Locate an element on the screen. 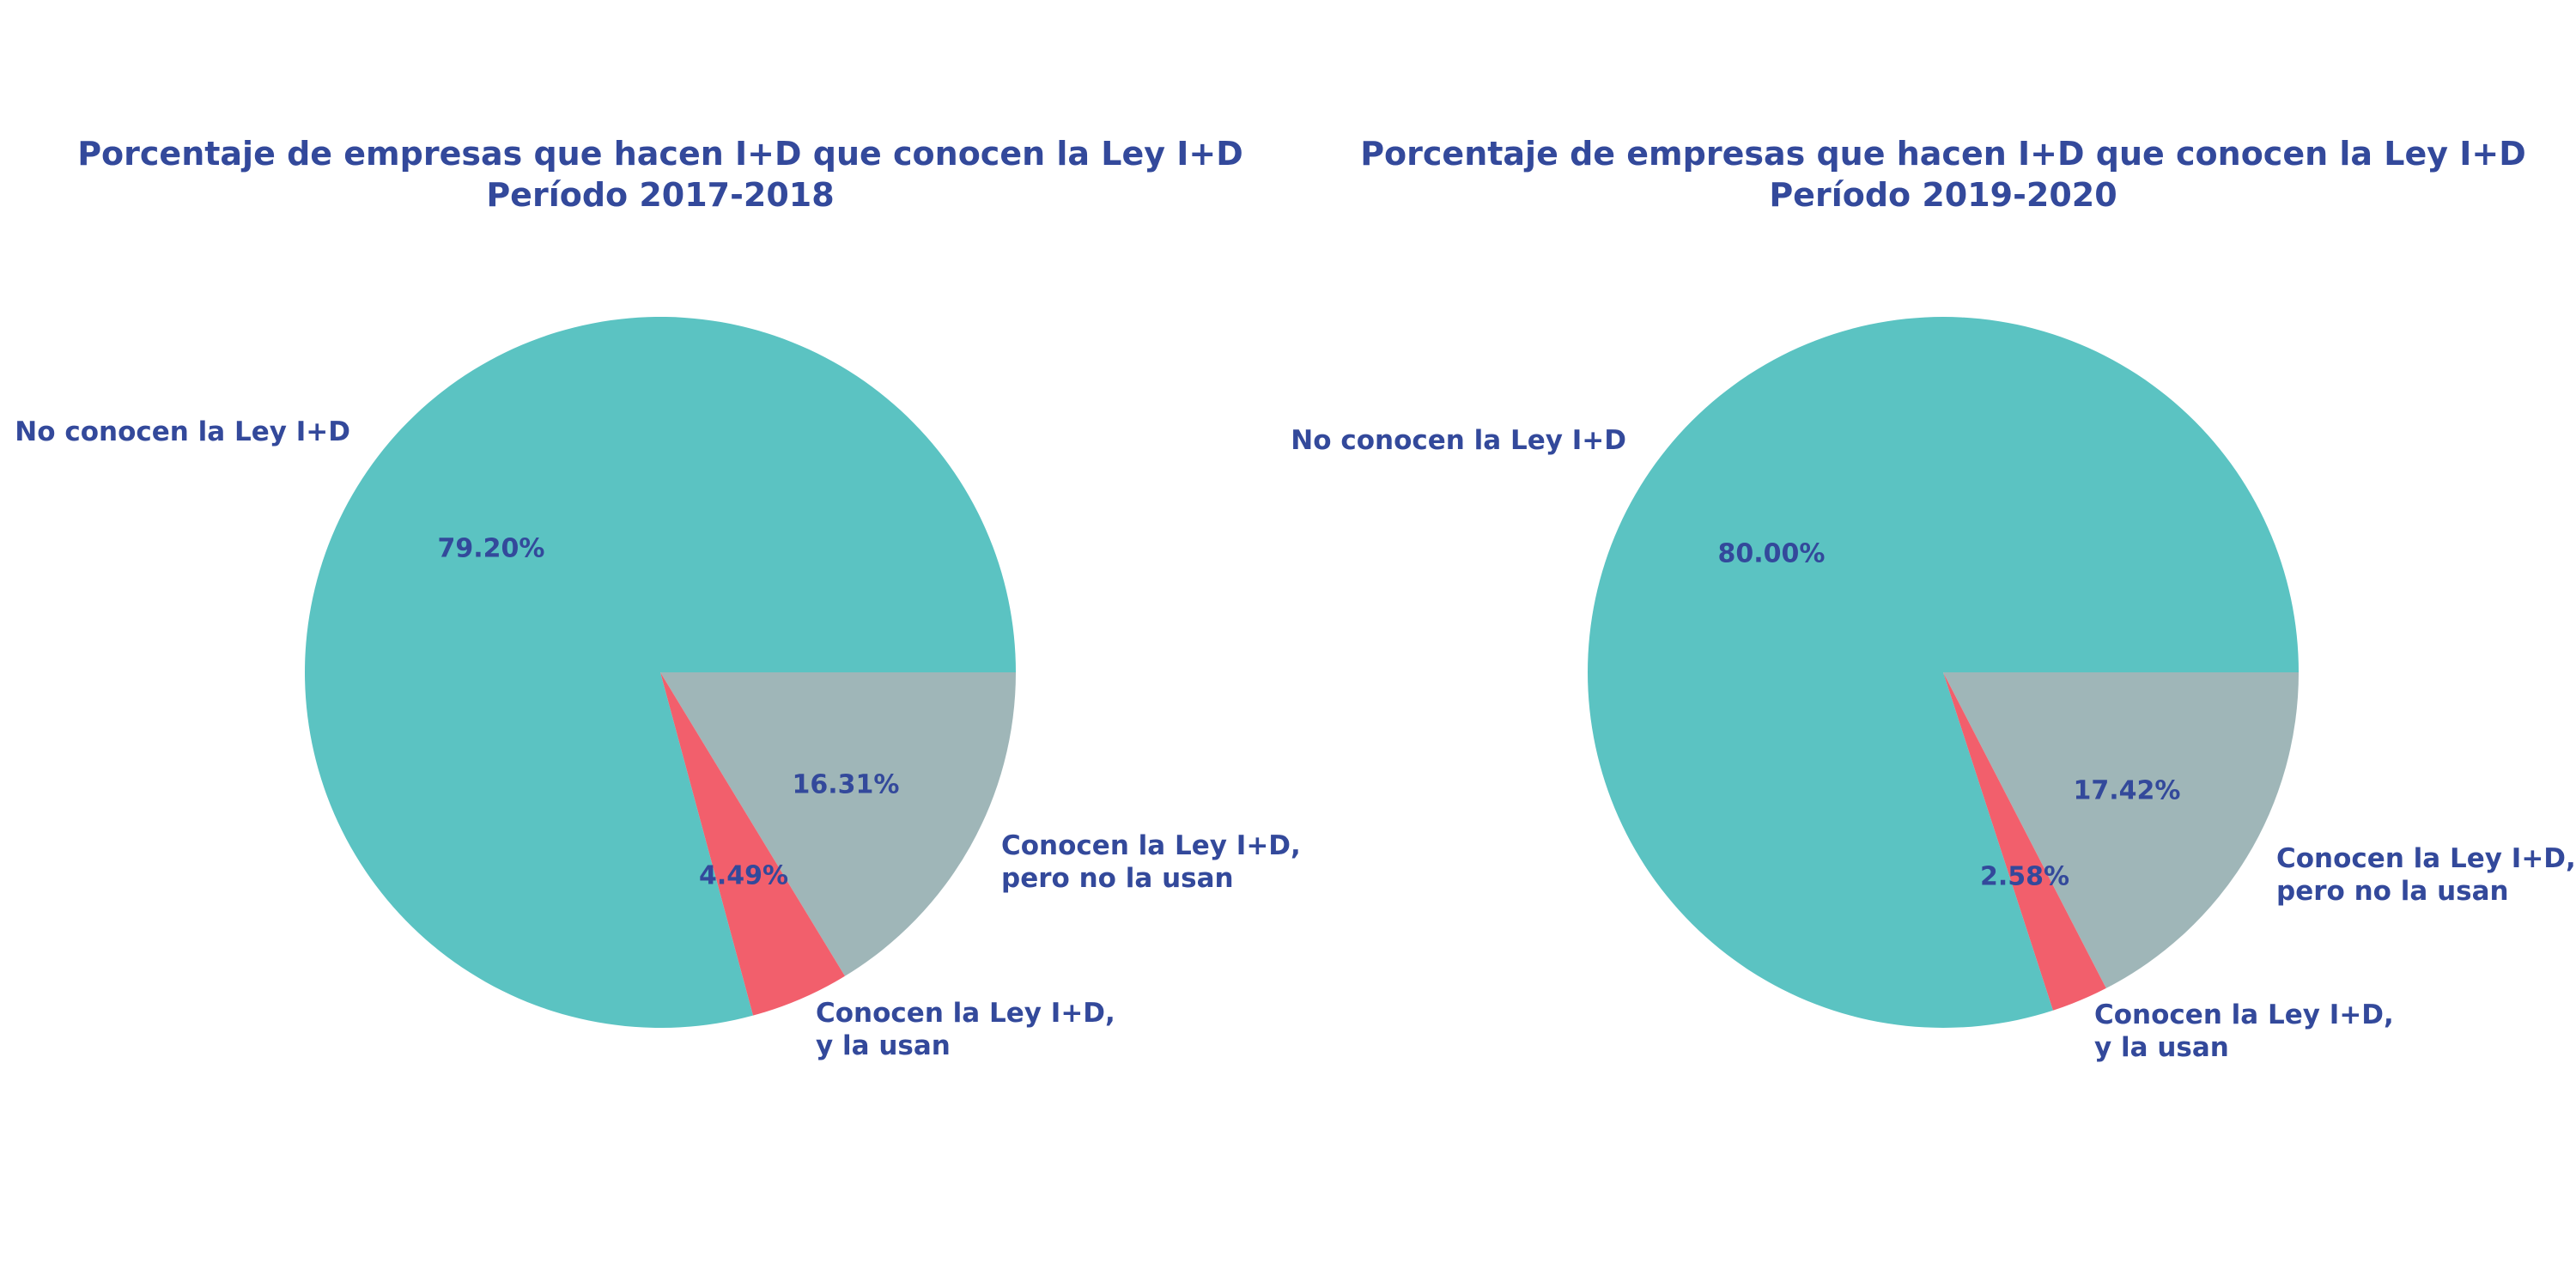 The image size is (2576, 1288). slice-percent-label: 80.00% is located at coordinates (1772, 554).